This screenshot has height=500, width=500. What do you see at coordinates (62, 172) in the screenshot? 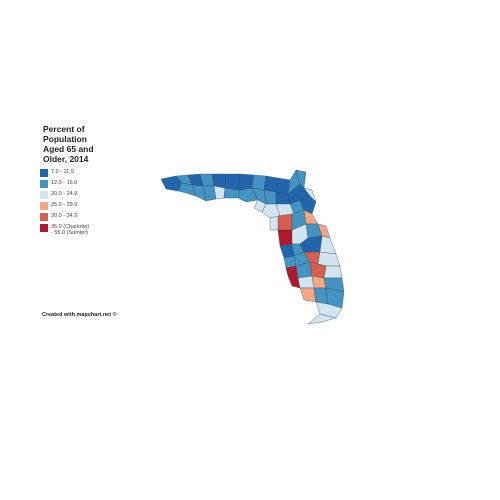
I see `legend-label: 7.0 - 11.9` at bounding box center [62, 172].